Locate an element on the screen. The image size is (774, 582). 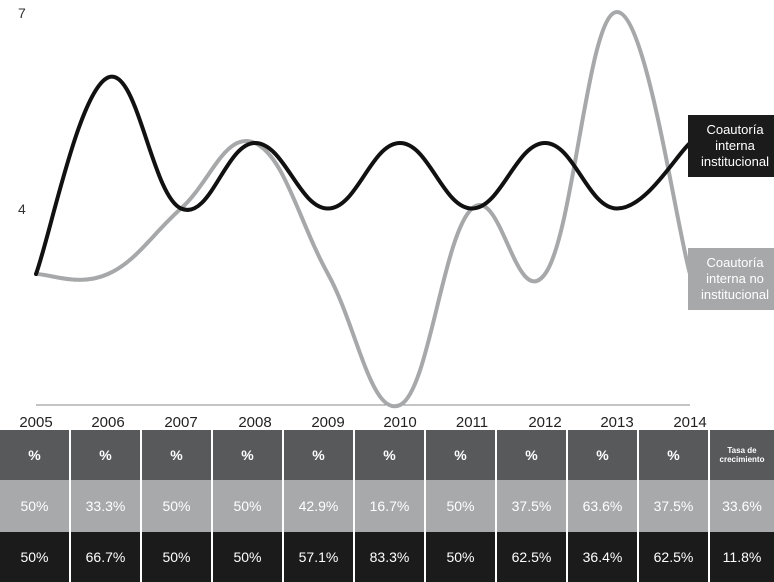
table-cell: 42.9% is located at coordinates (319, 506).